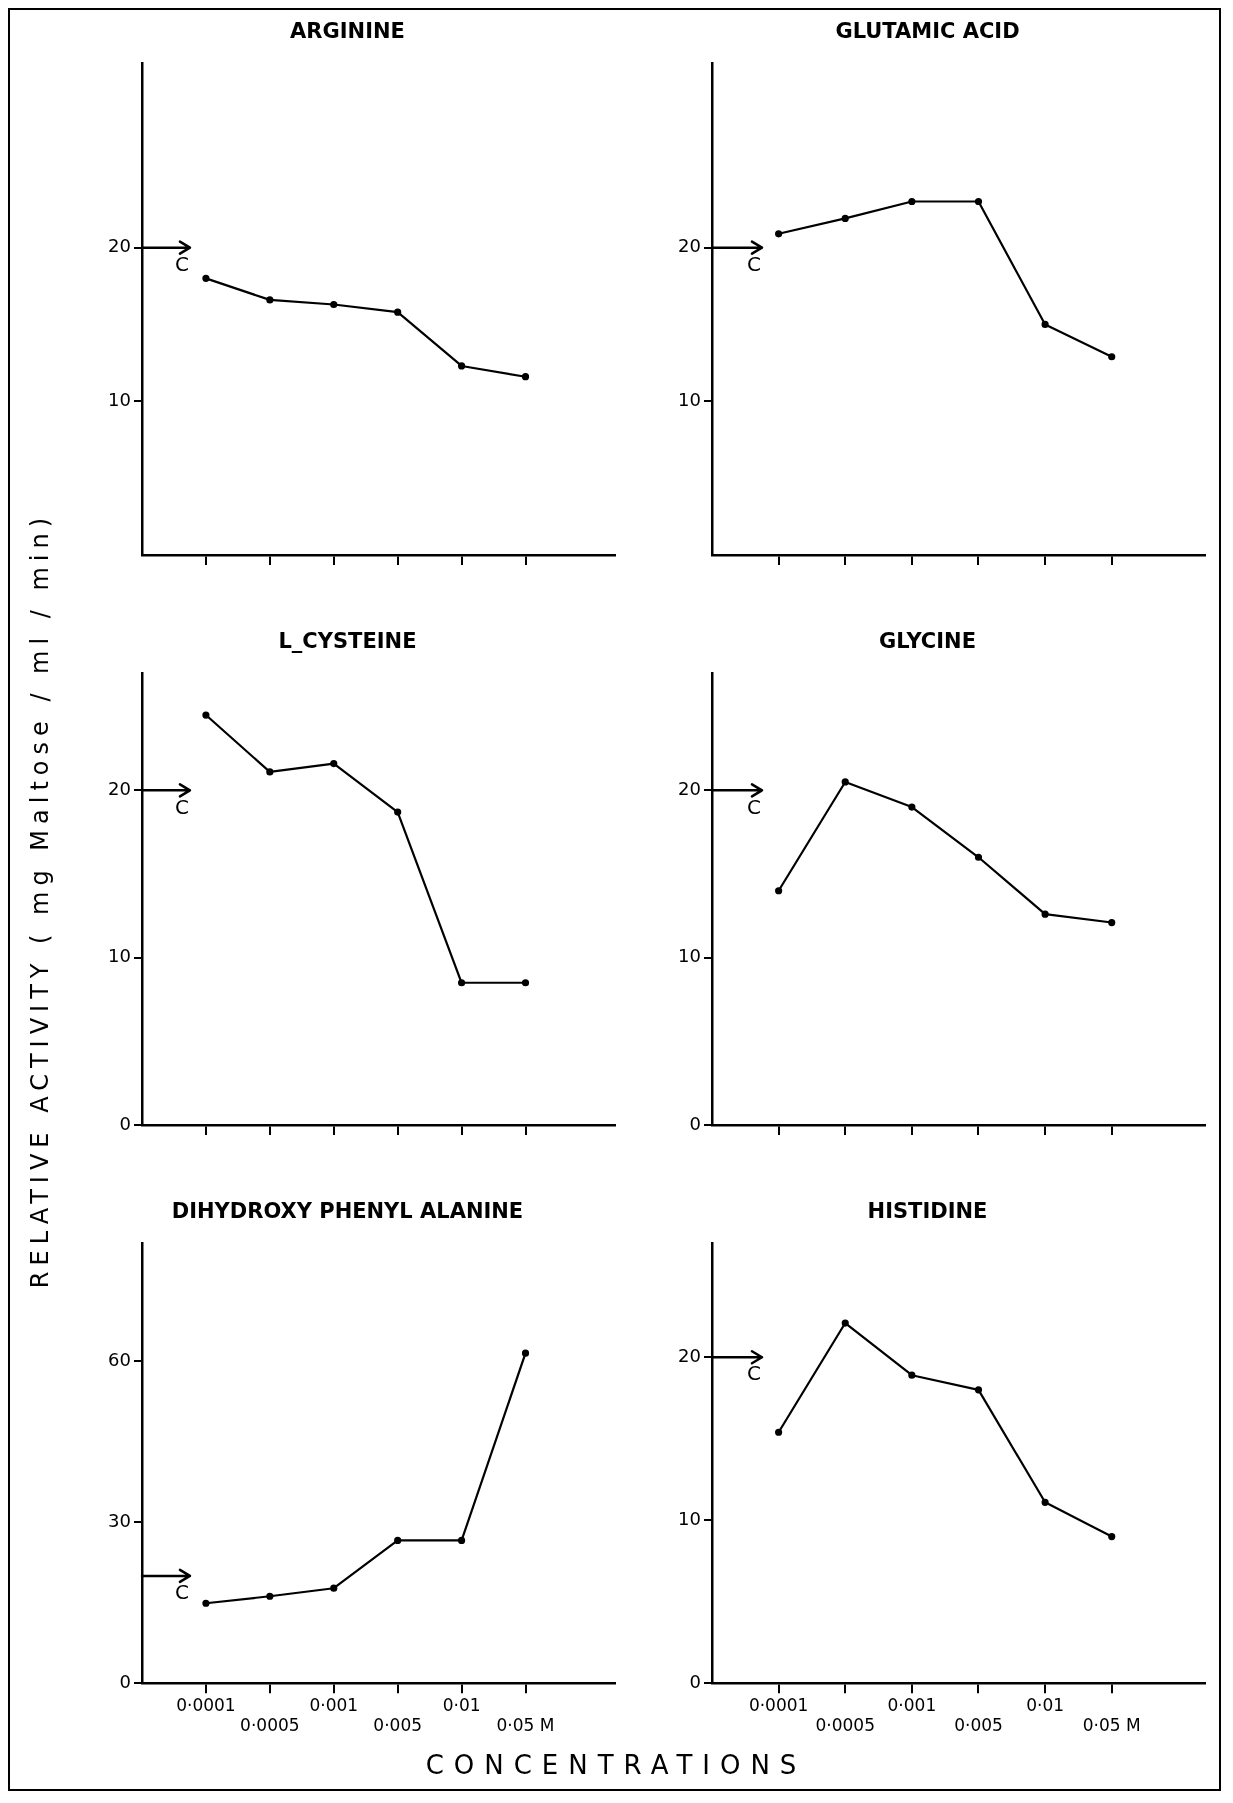  What do you see at coordinates (616, 1765) in the screenshot?
I see `x-axis-title: CONCENTRATIONS` at bounding box center [616, 1765].